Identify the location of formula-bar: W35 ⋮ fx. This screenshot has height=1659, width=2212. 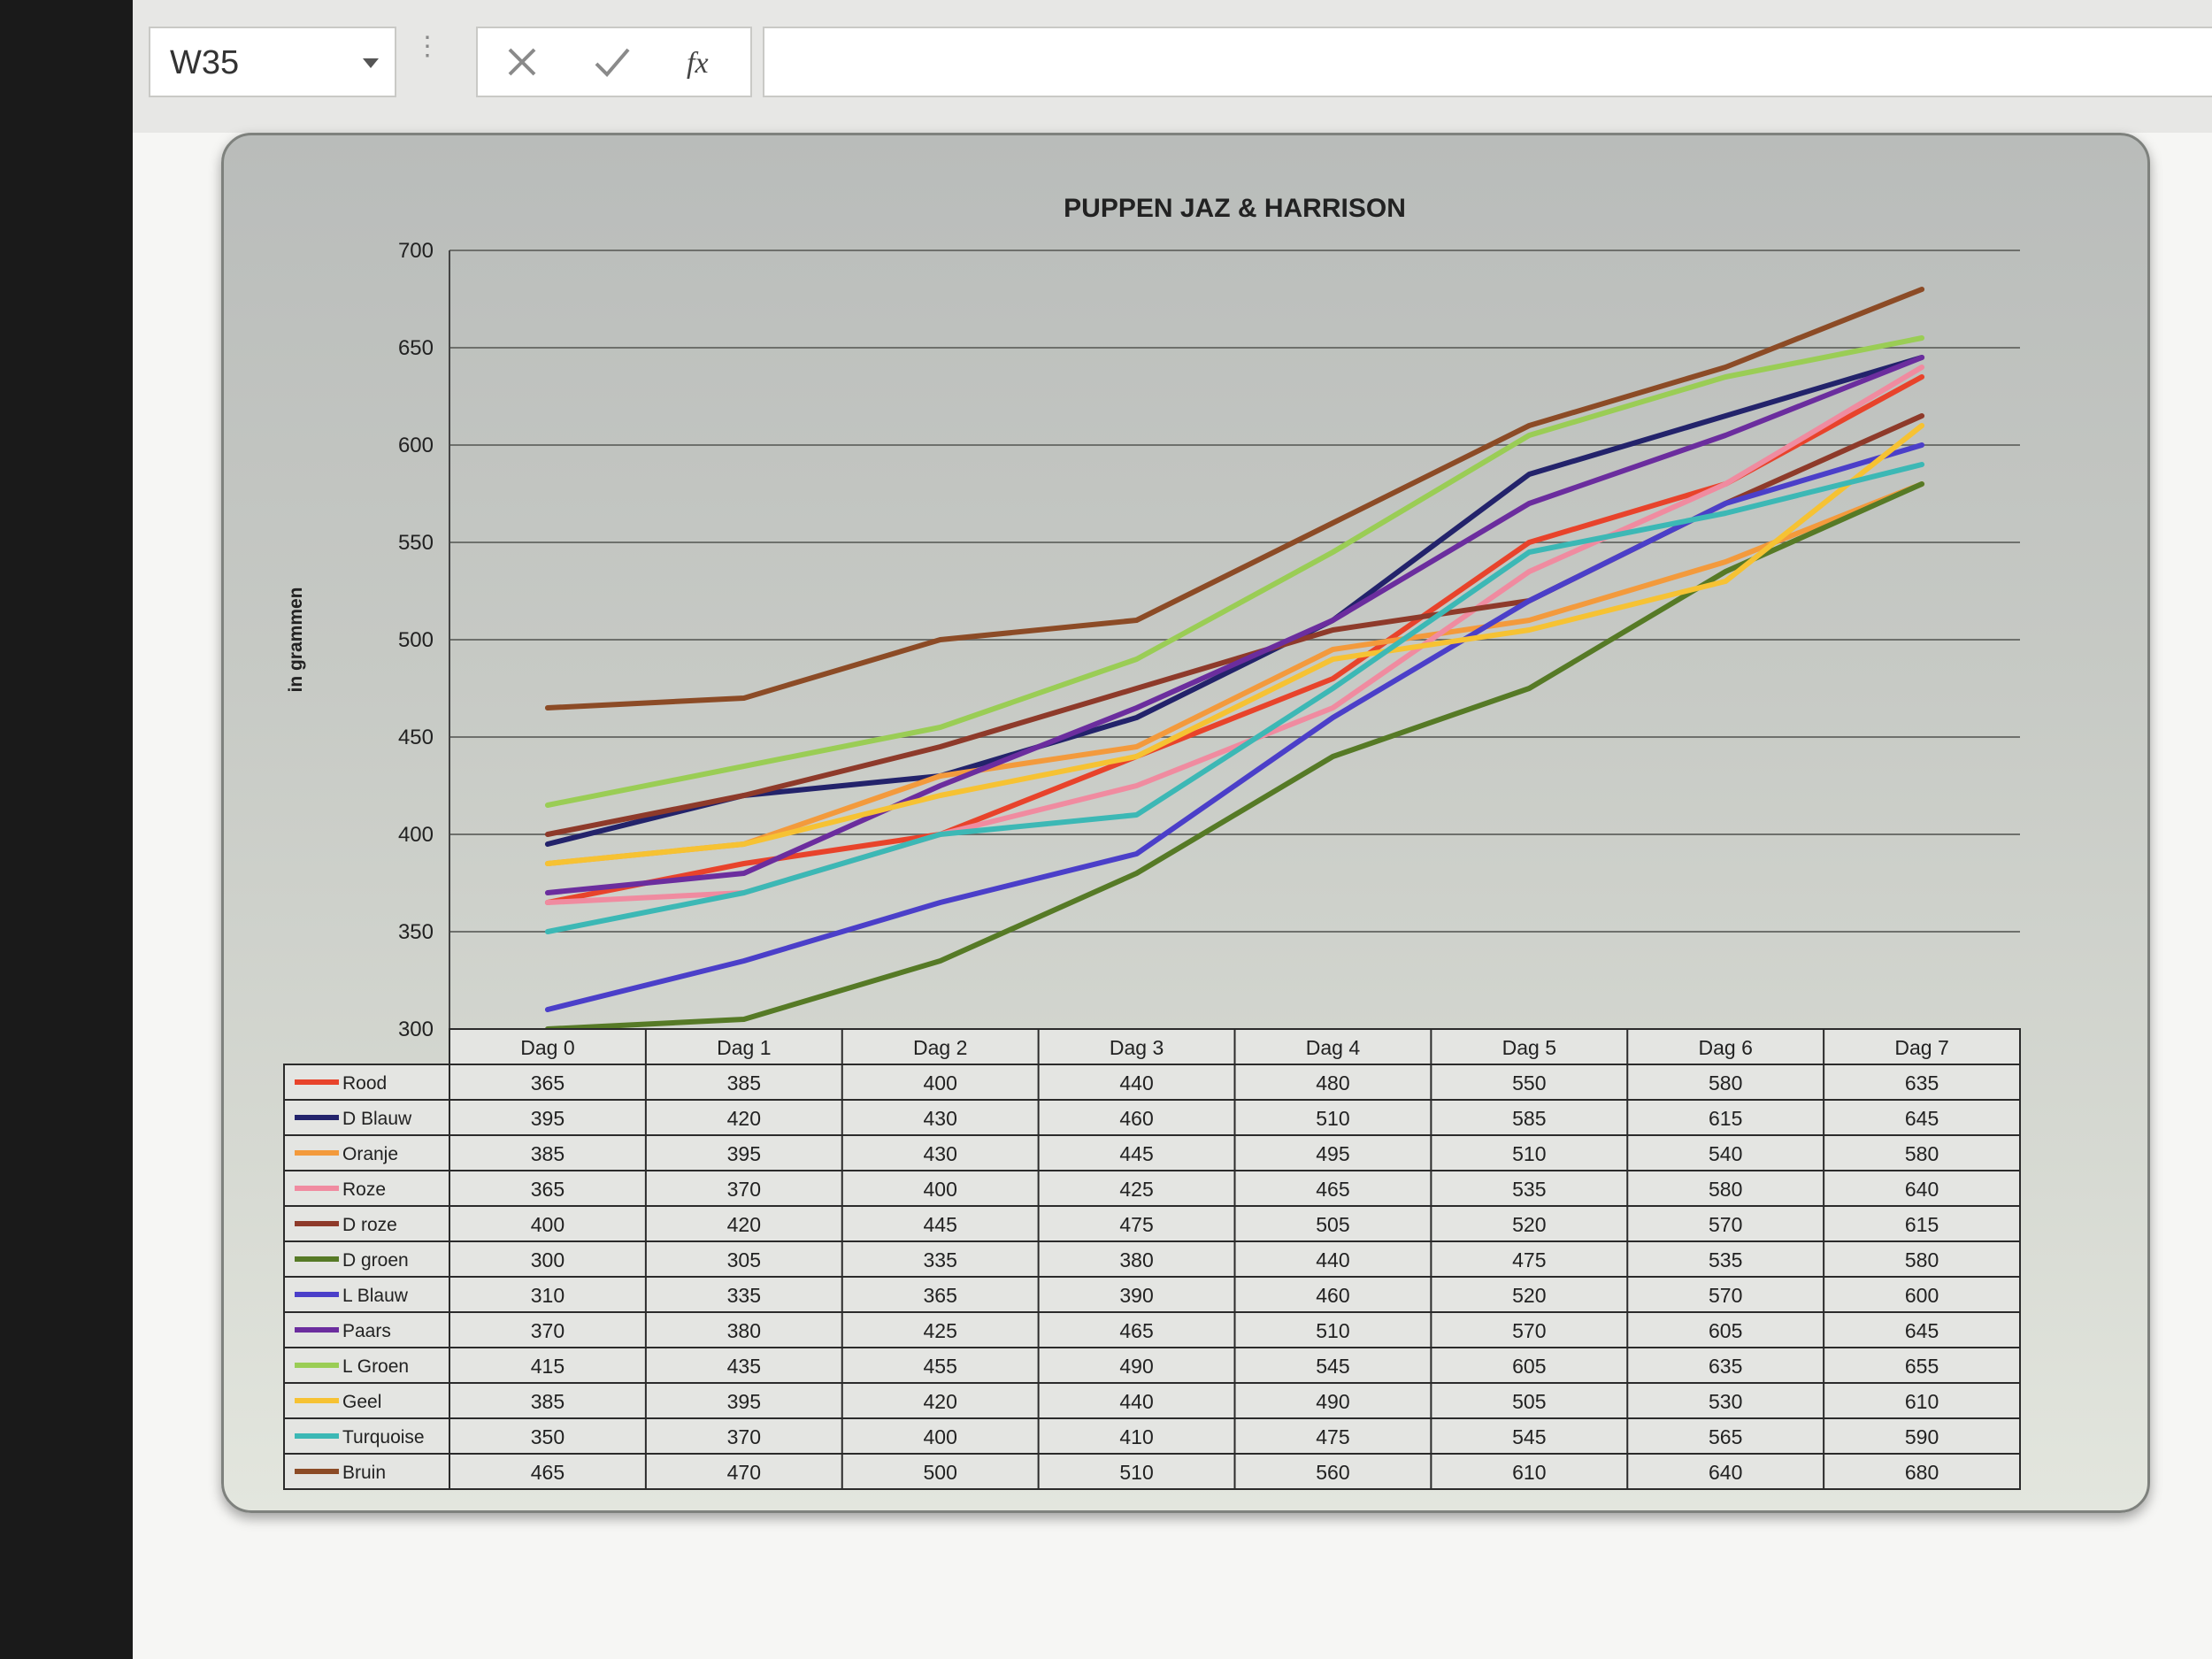
(1173, 67).